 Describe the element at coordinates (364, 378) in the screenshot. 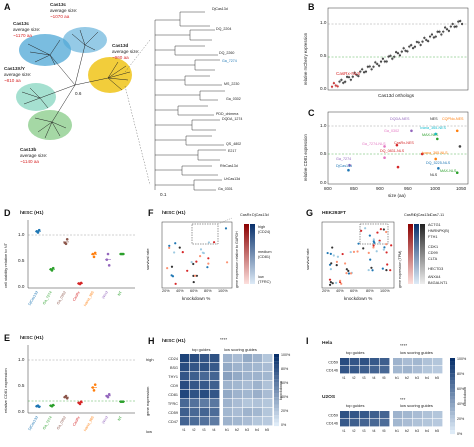

I see `heatmap-col-label: t3` at that location.